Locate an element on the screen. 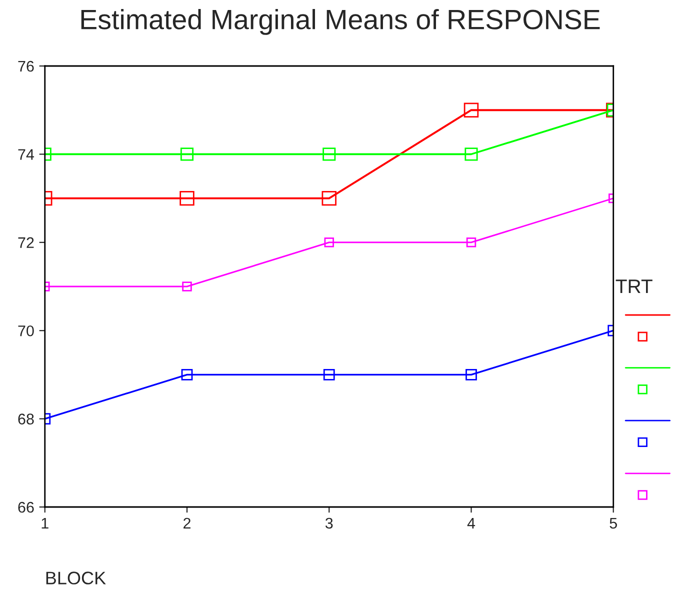 Image resolution: width=680 pixels, height=600 pixels. x-tick-label: 2 is located at coordinates (187, 523).